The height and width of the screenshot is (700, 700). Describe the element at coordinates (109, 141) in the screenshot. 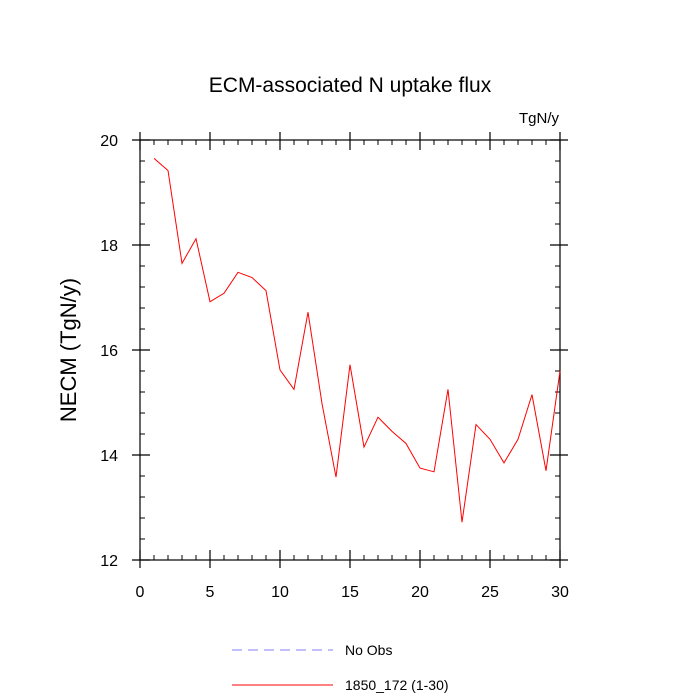

I see `y-tick-label: 20` at that location.